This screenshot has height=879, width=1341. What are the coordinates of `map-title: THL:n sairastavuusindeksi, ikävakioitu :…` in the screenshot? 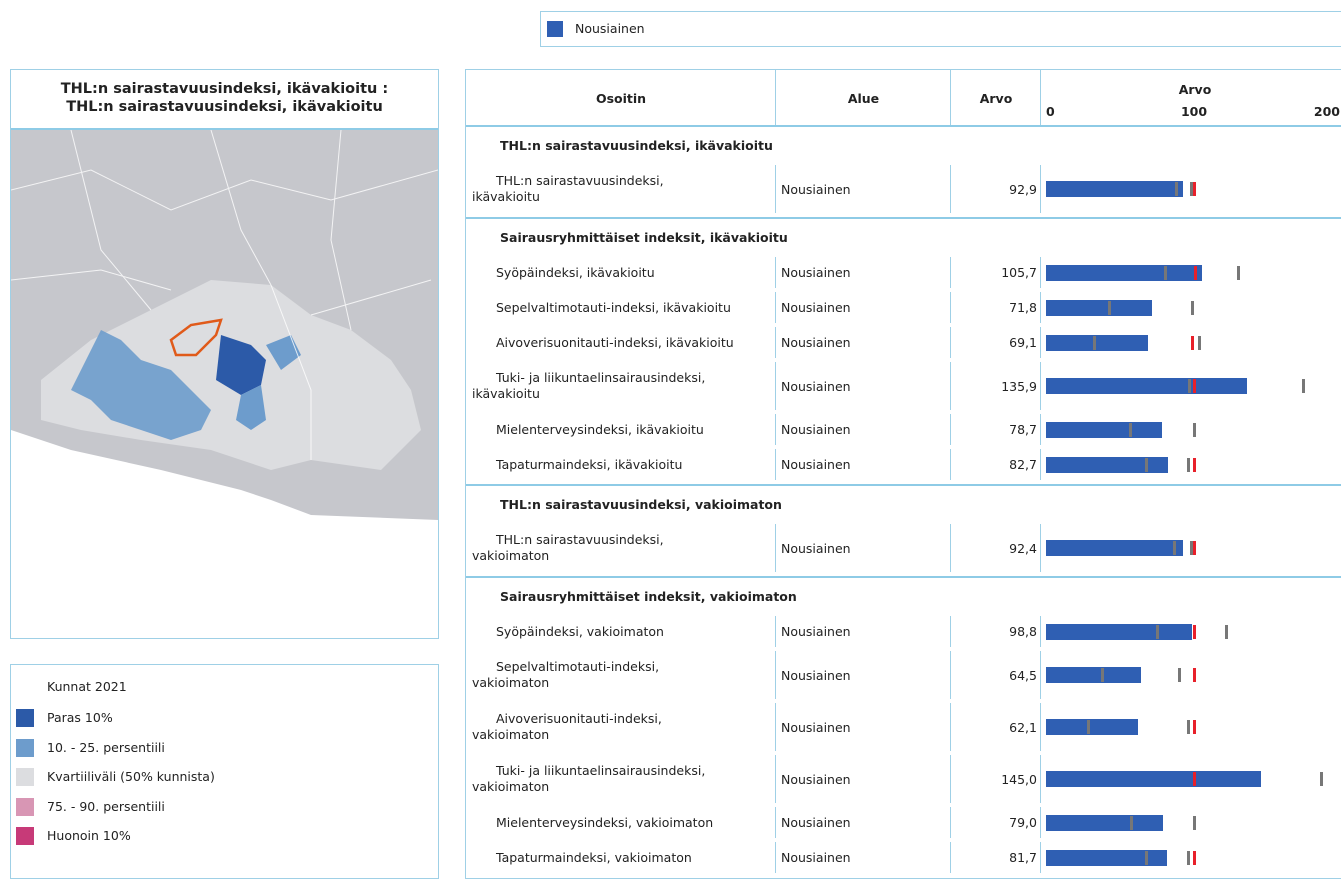 It's located at (224, 98).